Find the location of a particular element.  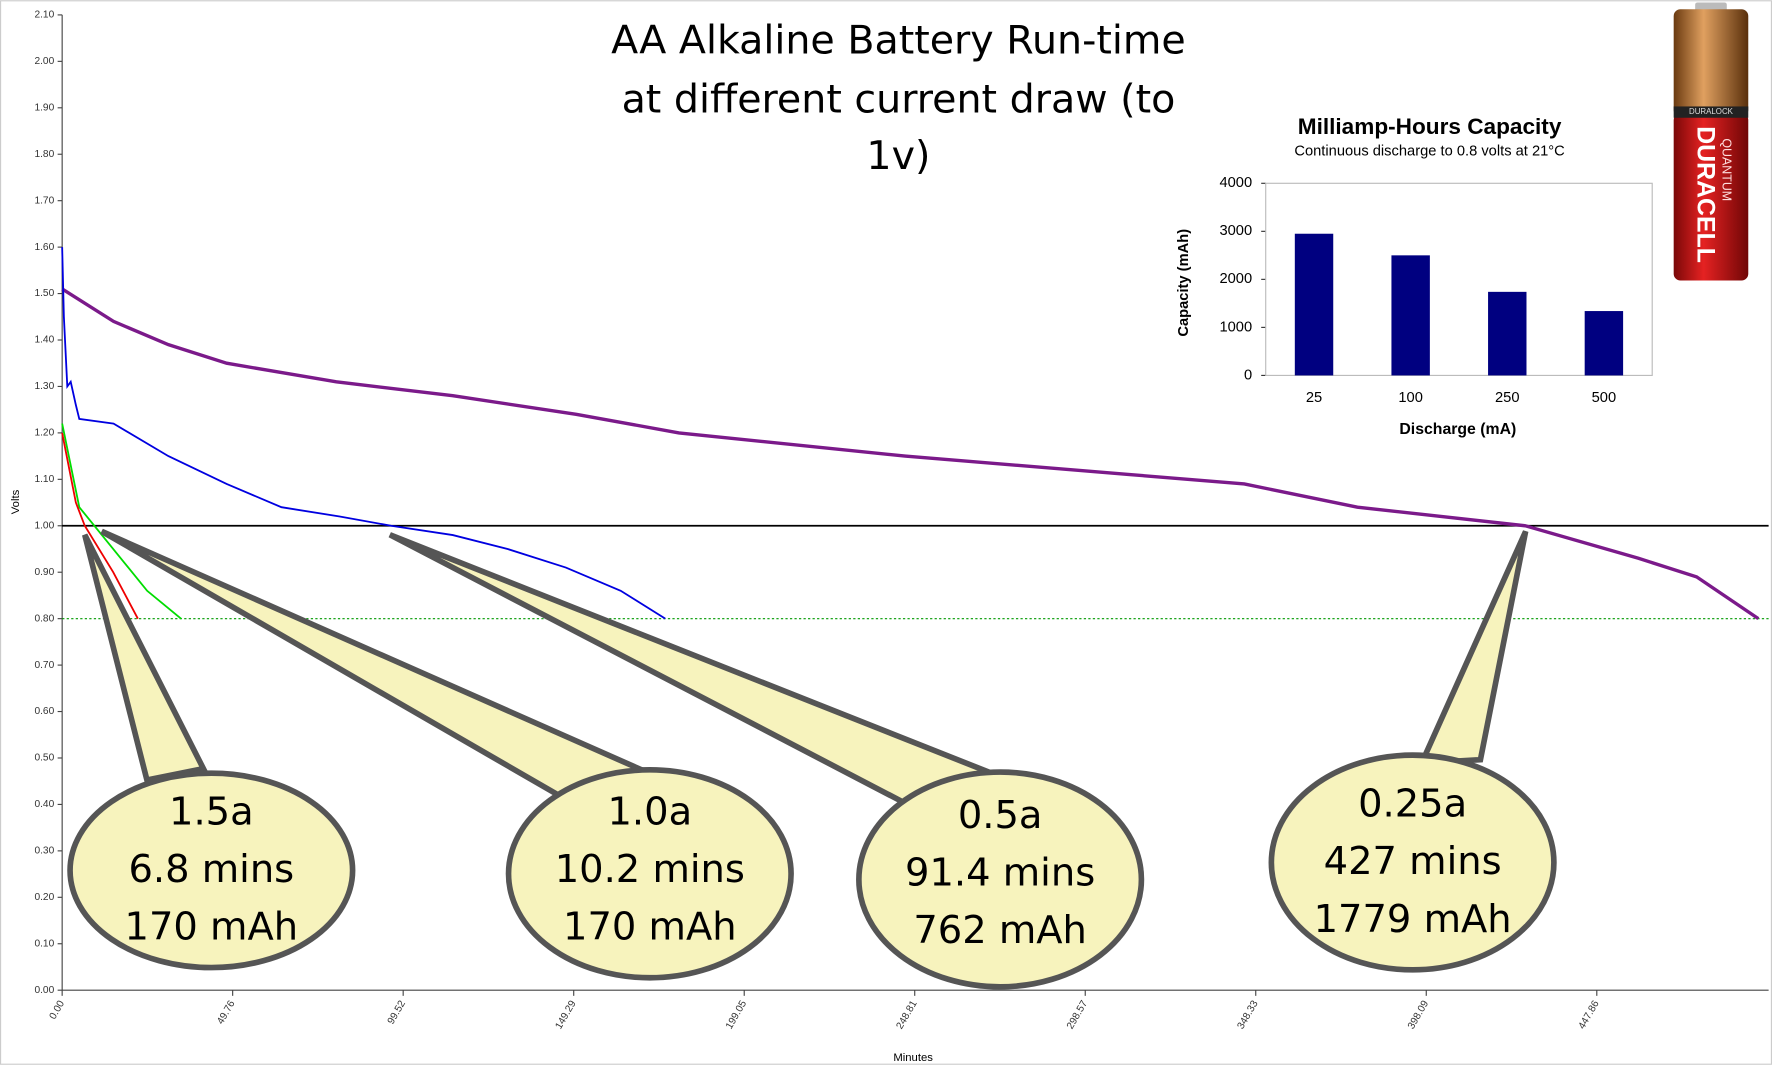

y-tick-label: 1.60 is located at coordinates (44, 247).